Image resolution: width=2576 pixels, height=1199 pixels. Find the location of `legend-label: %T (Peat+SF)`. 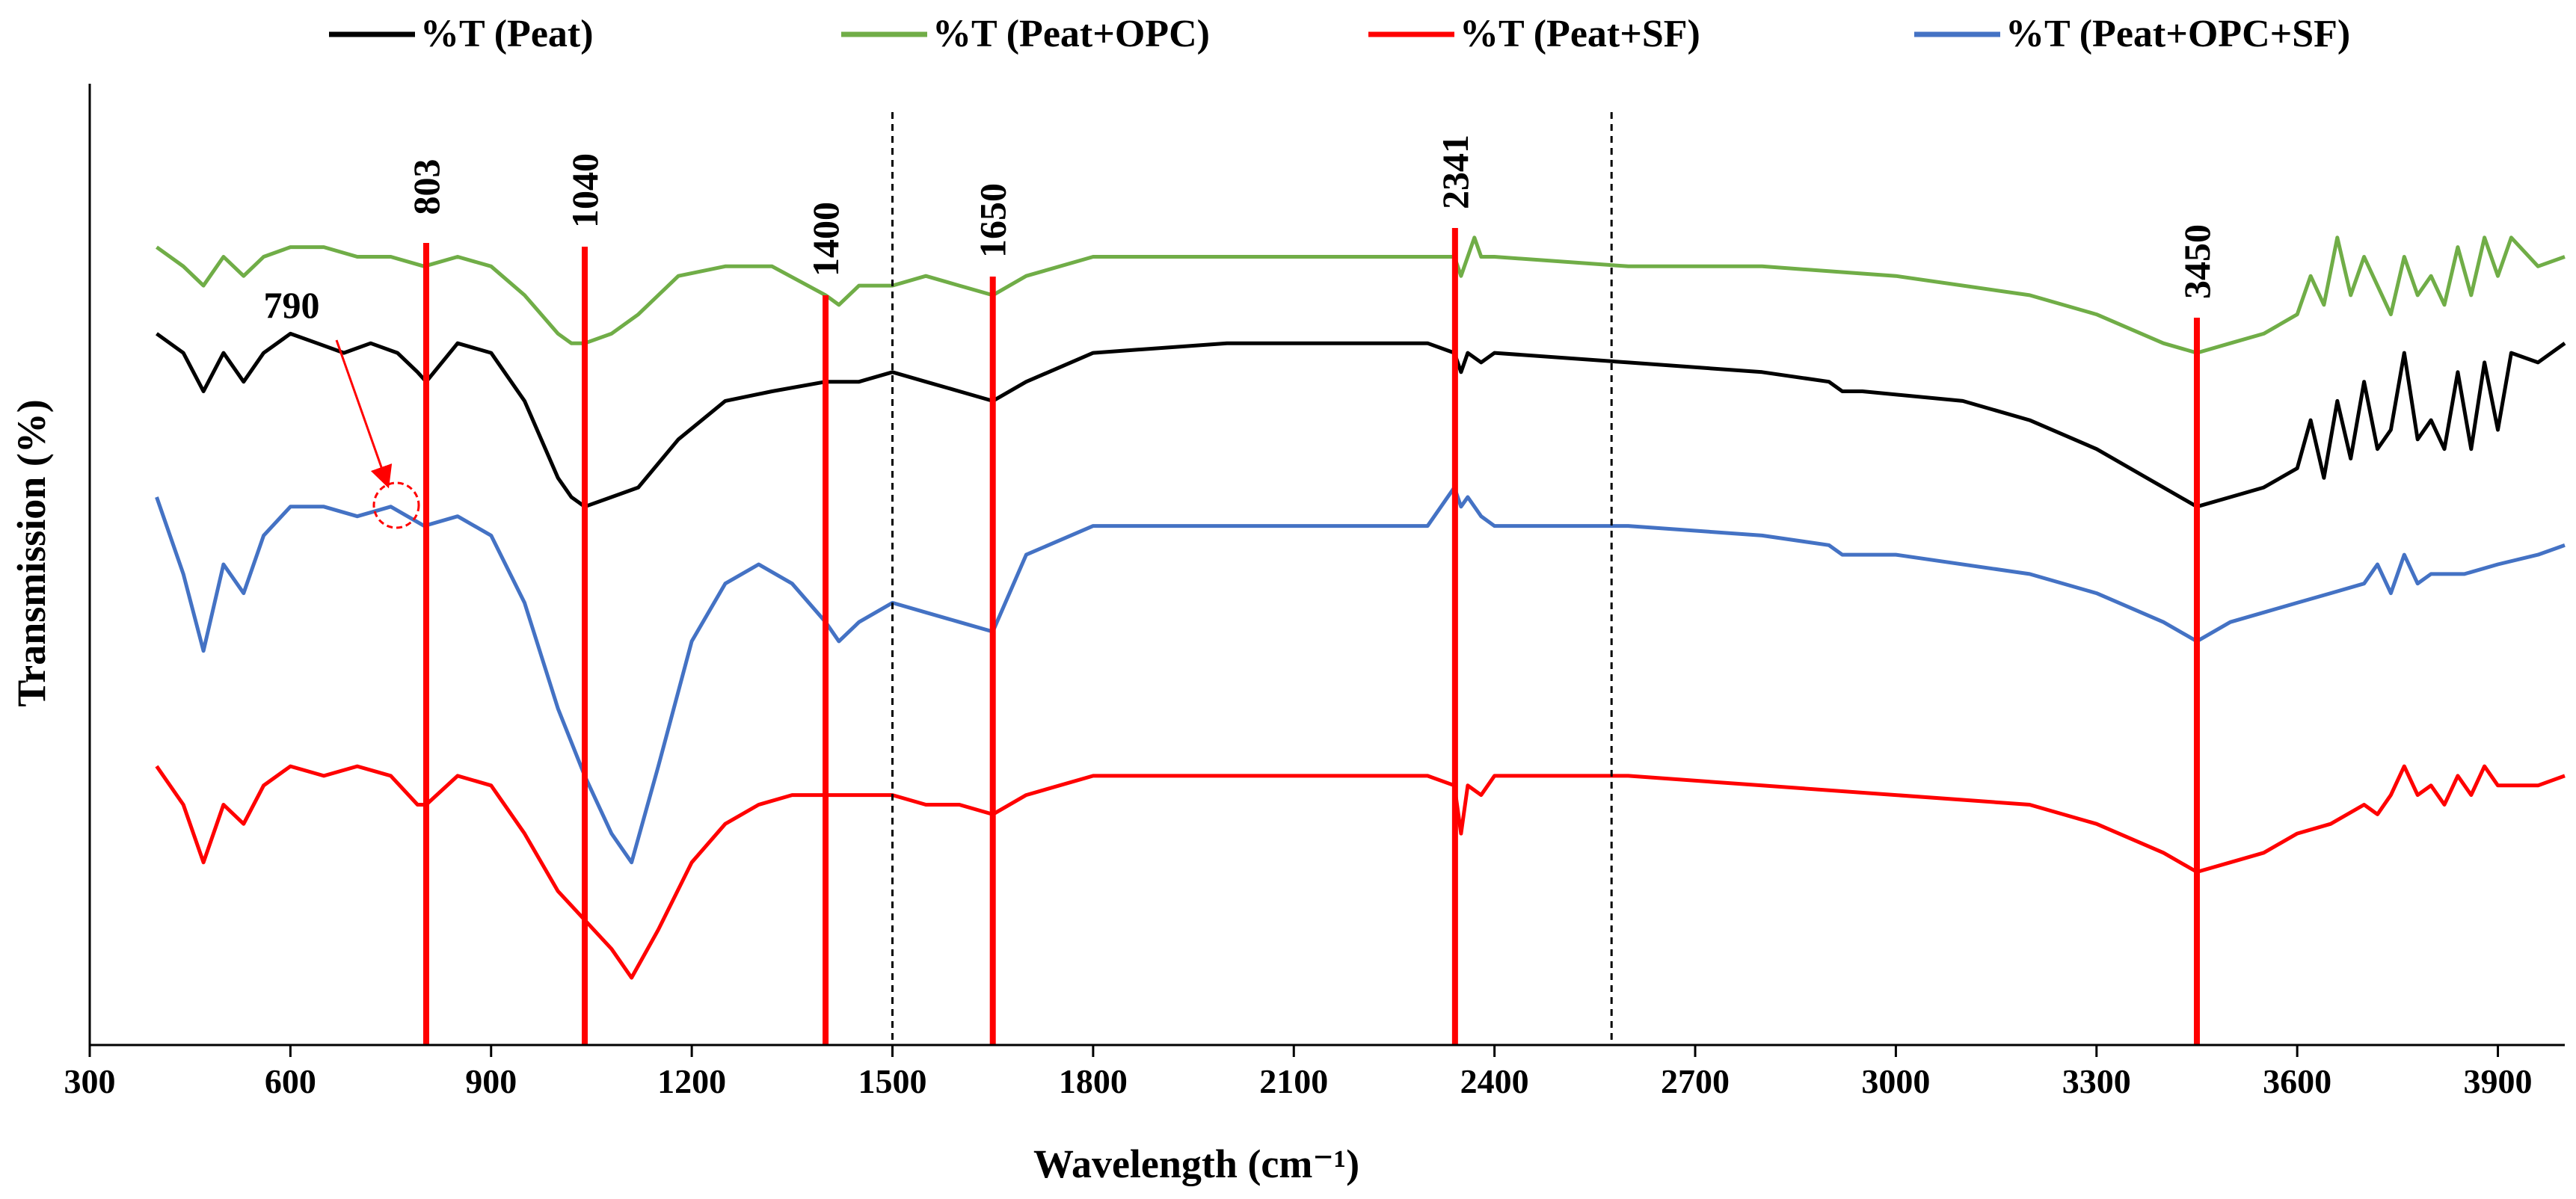

legend-label: %T (Peat+SF) is located at coordinates (1580, 34).